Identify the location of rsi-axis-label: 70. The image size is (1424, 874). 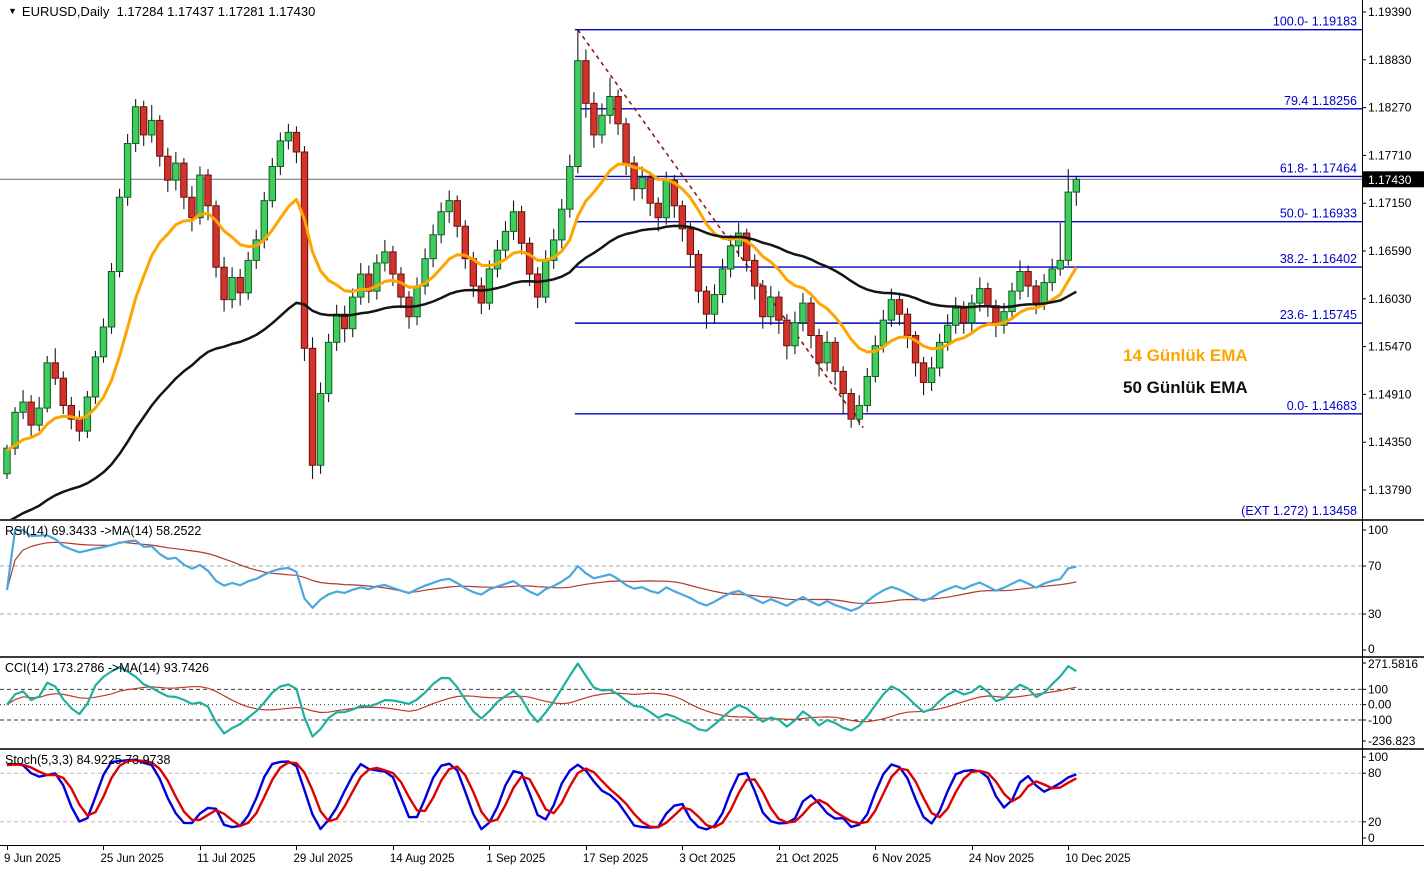
(1375, 566).